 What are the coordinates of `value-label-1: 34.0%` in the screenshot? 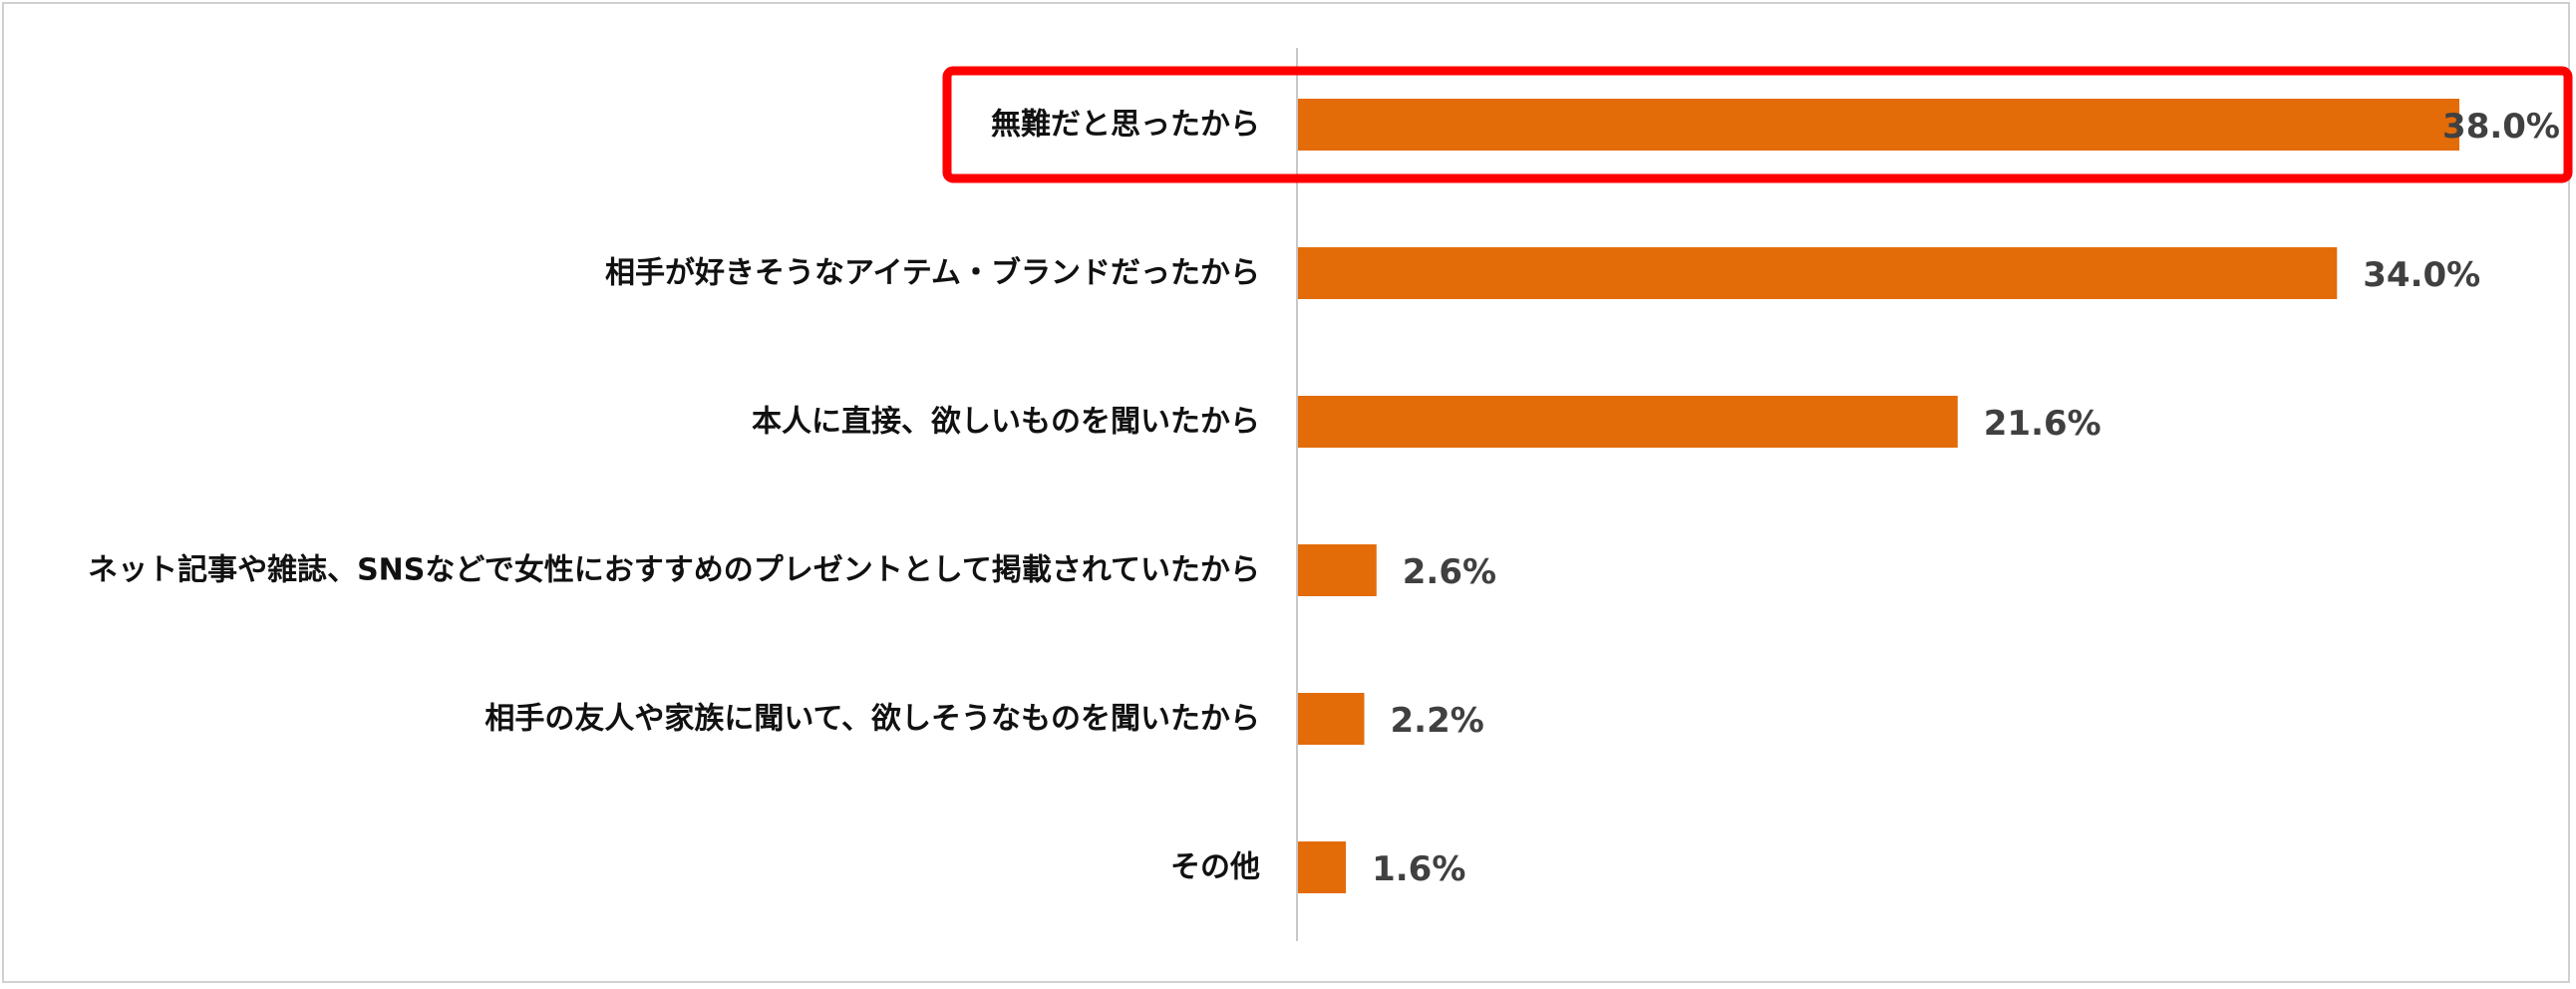 It's located at (2421, 275).